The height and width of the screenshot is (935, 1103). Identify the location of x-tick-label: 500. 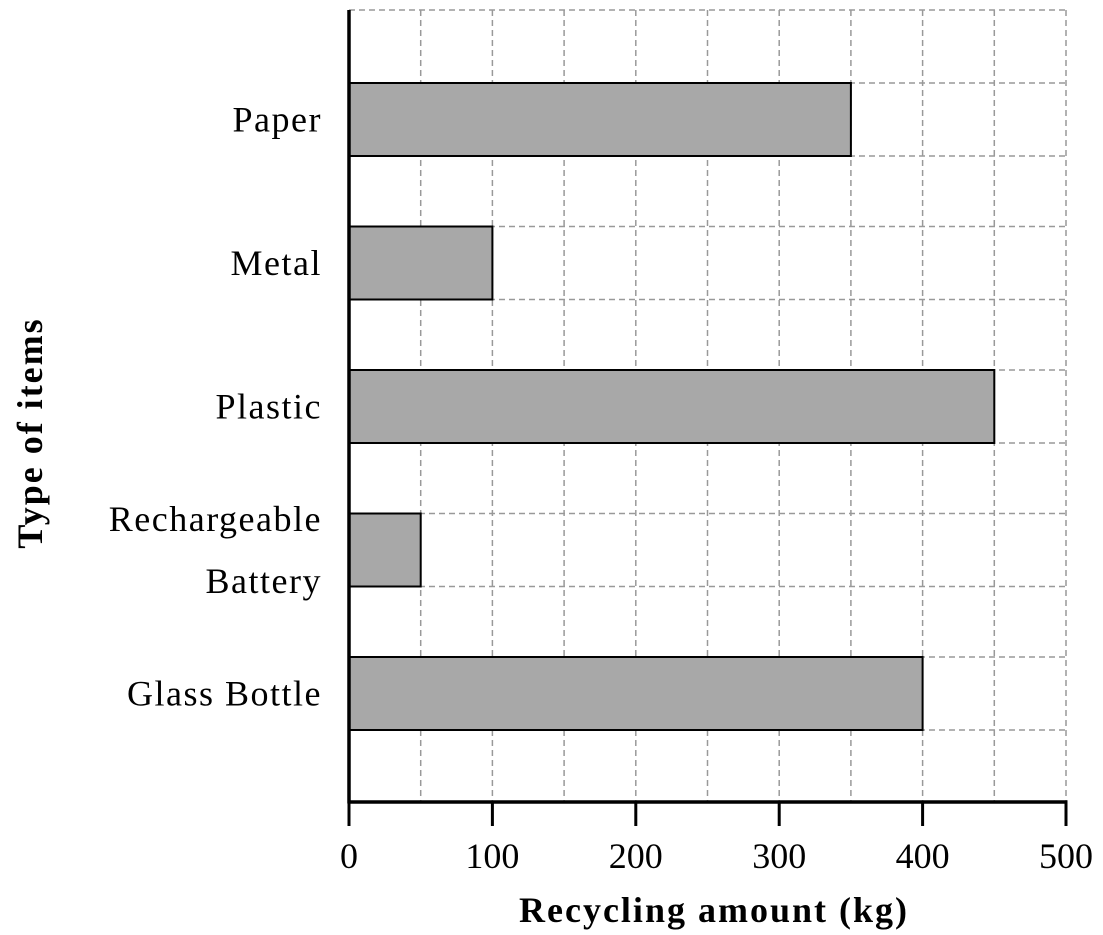
(1066, 856).